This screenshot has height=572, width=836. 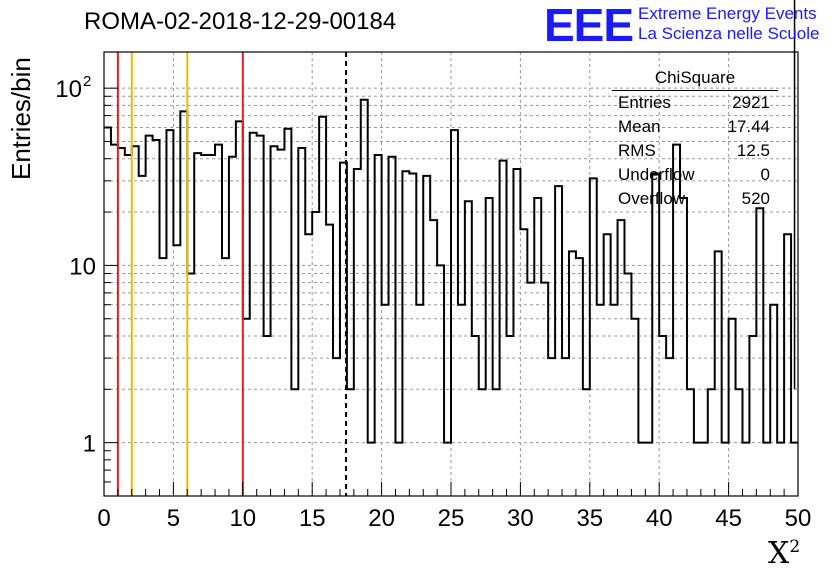 I want to click on chart-title: ROMA-02-2018-12-29-00184, so click(x=240, y=21).